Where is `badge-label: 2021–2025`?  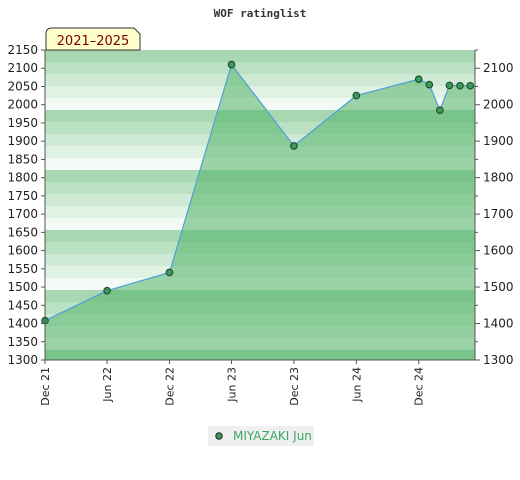
badge-label: 2021–2025 is located at coordinates (93, 41).